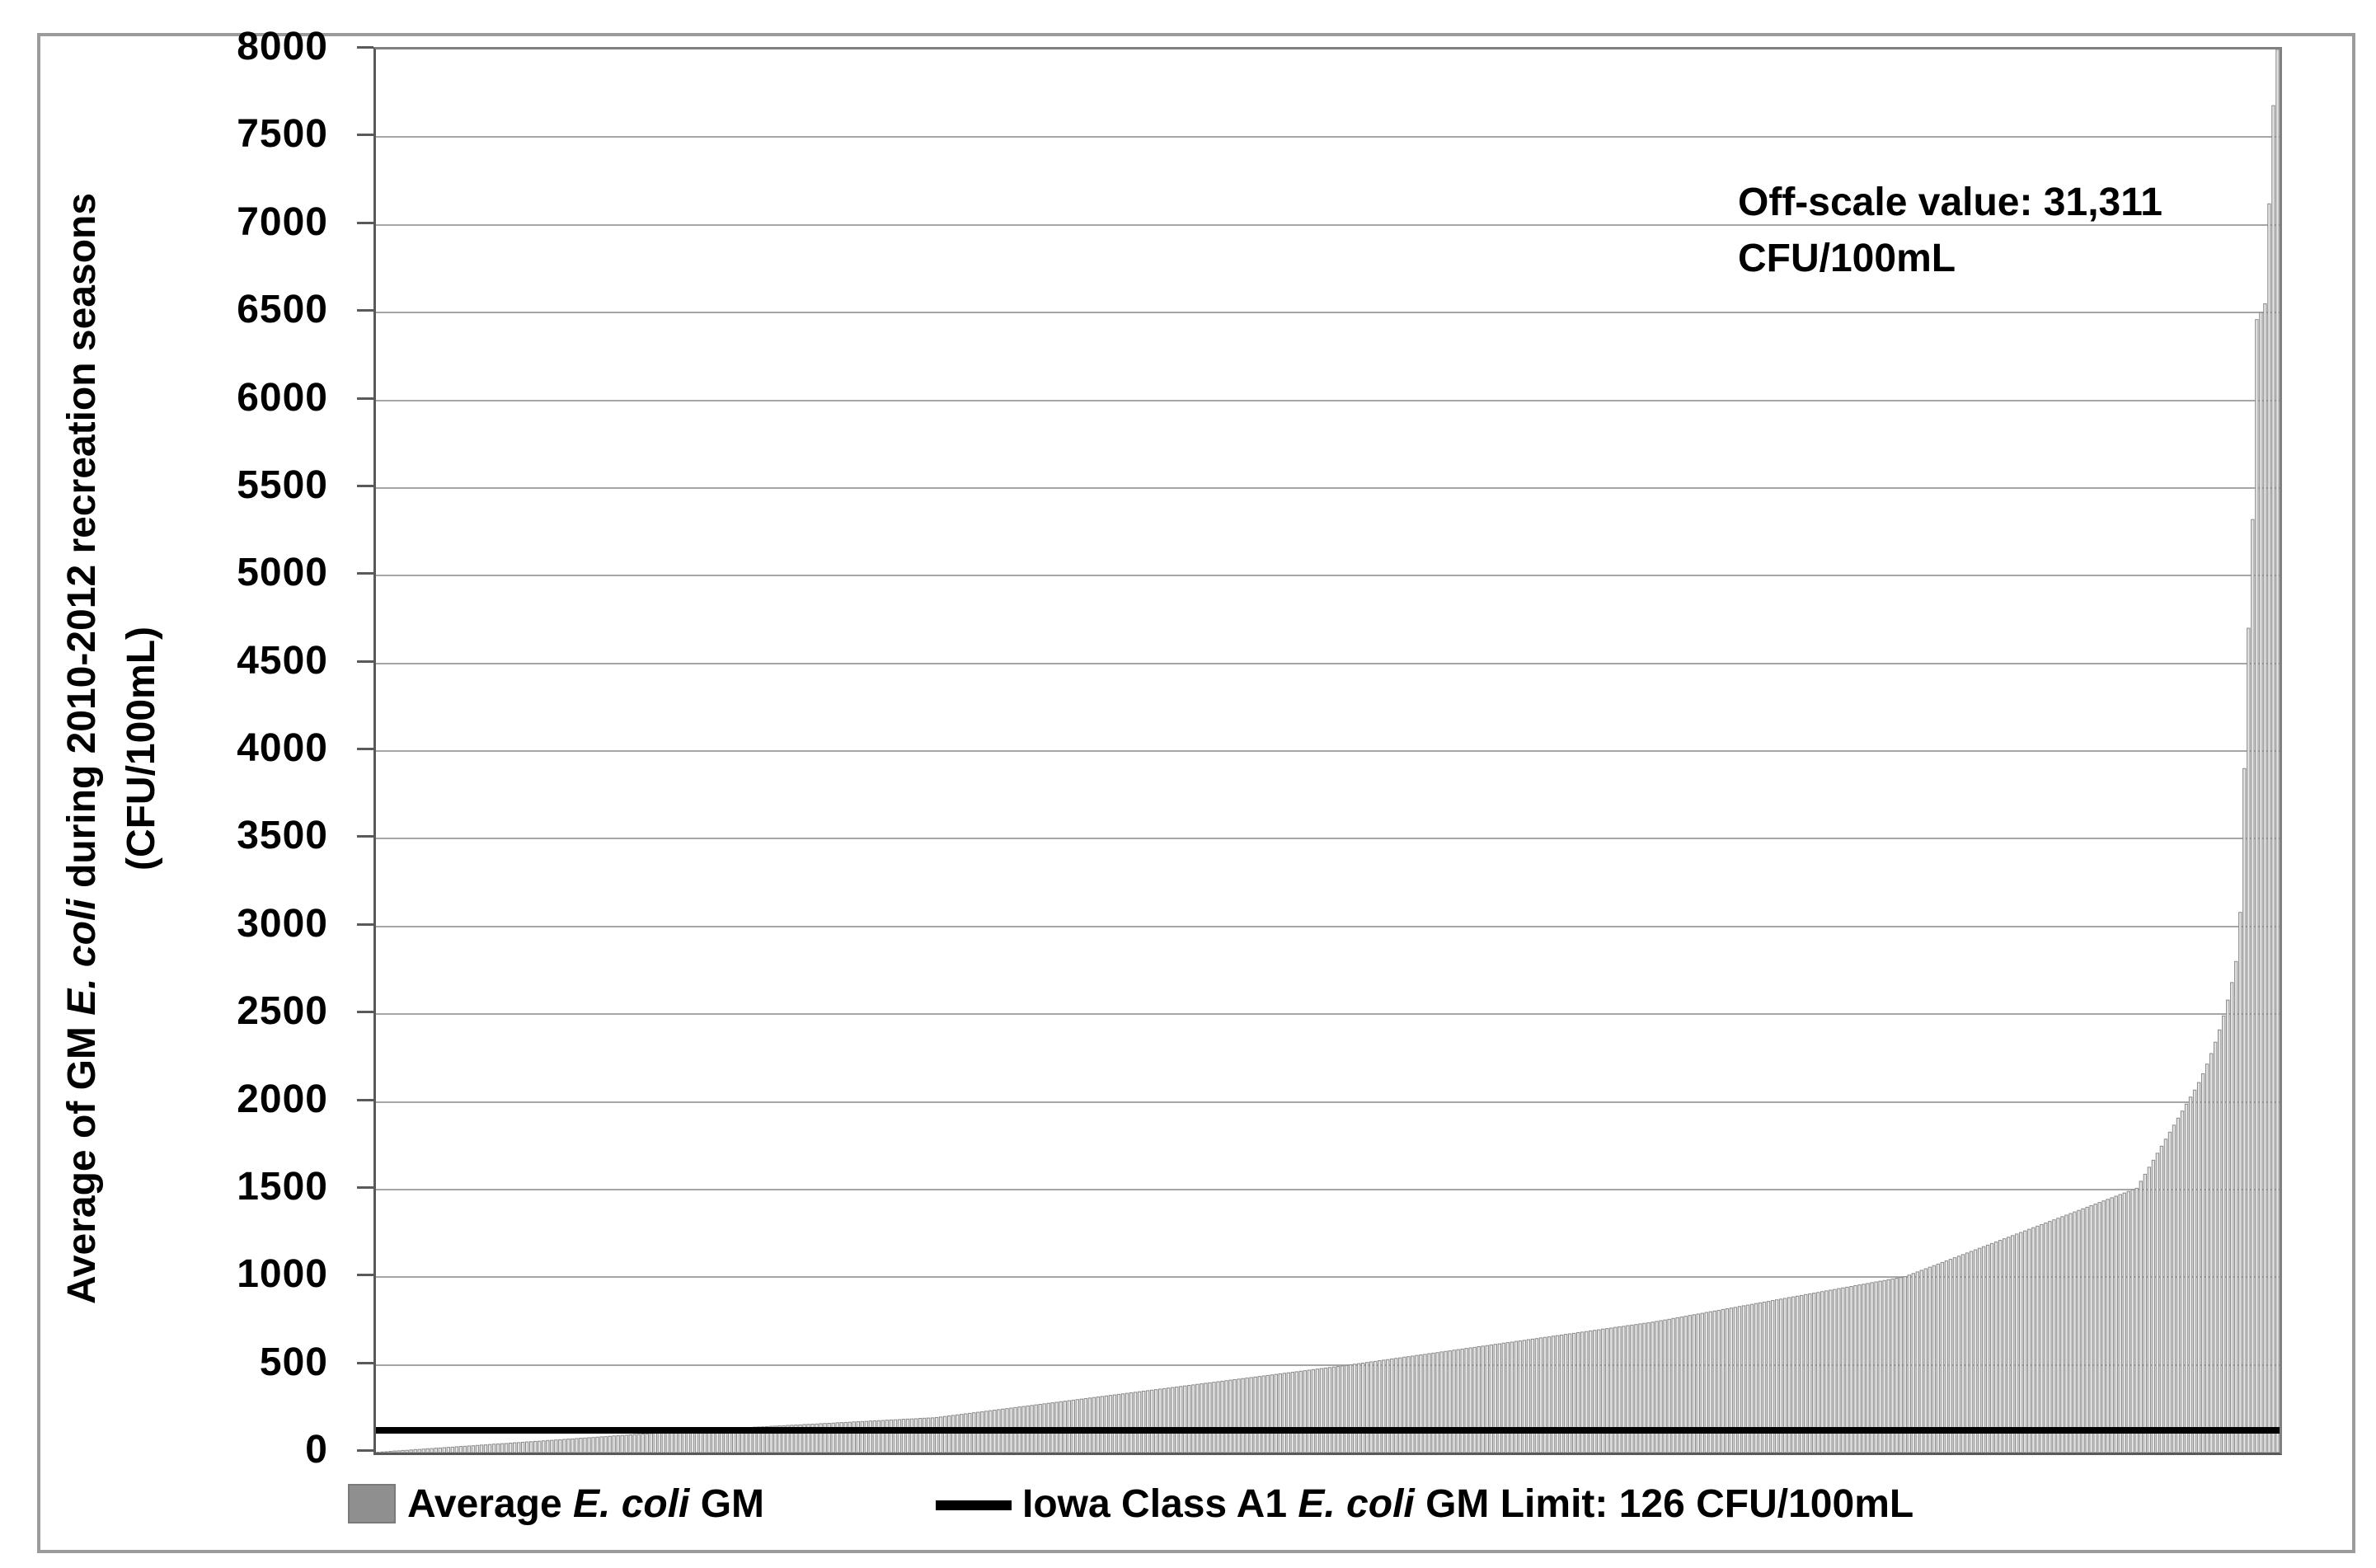 The image size is (2376, 1568). Describe the element at coordinates (1950, 202) in the screenshot. I see `off-scale-annotation-line1: Off-scale value: 31,311` at that location.